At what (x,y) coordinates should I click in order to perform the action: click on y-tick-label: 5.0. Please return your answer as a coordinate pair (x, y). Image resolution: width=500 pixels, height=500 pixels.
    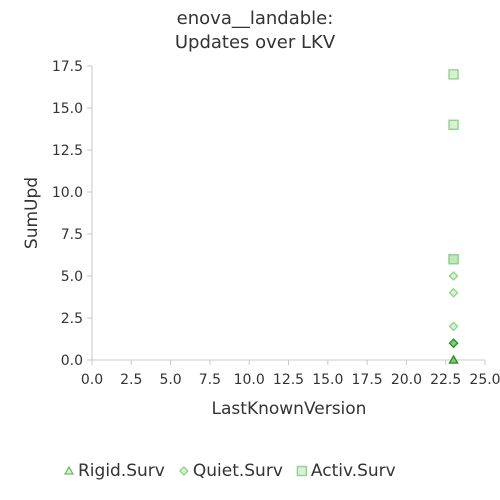
    Looking at the image, I should click on (72, 277).